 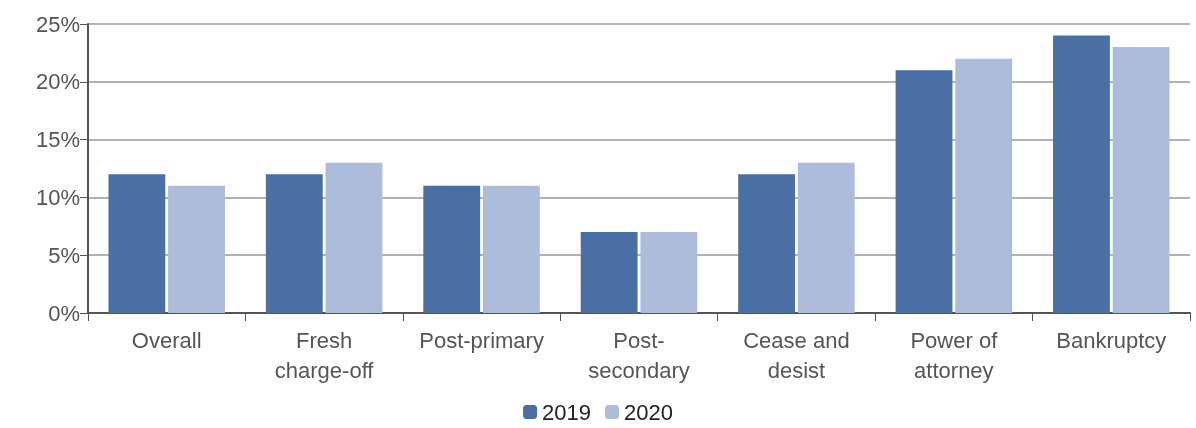 I want to click on y-tick-label: 10%, so click(x=57, y=197).